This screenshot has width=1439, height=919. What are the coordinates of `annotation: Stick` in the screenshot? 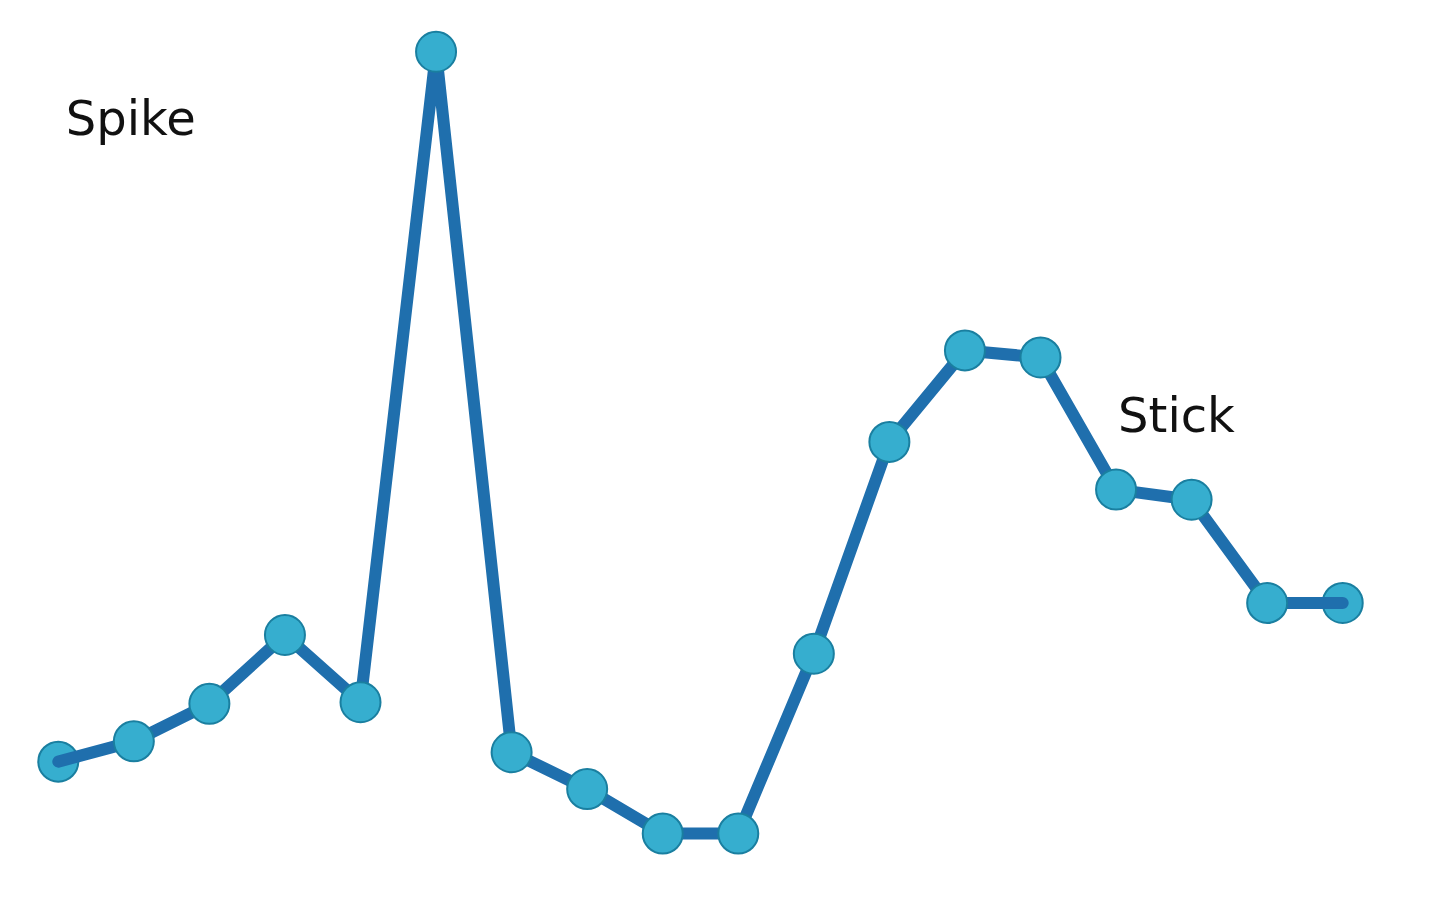 It's located at (1177, 414).